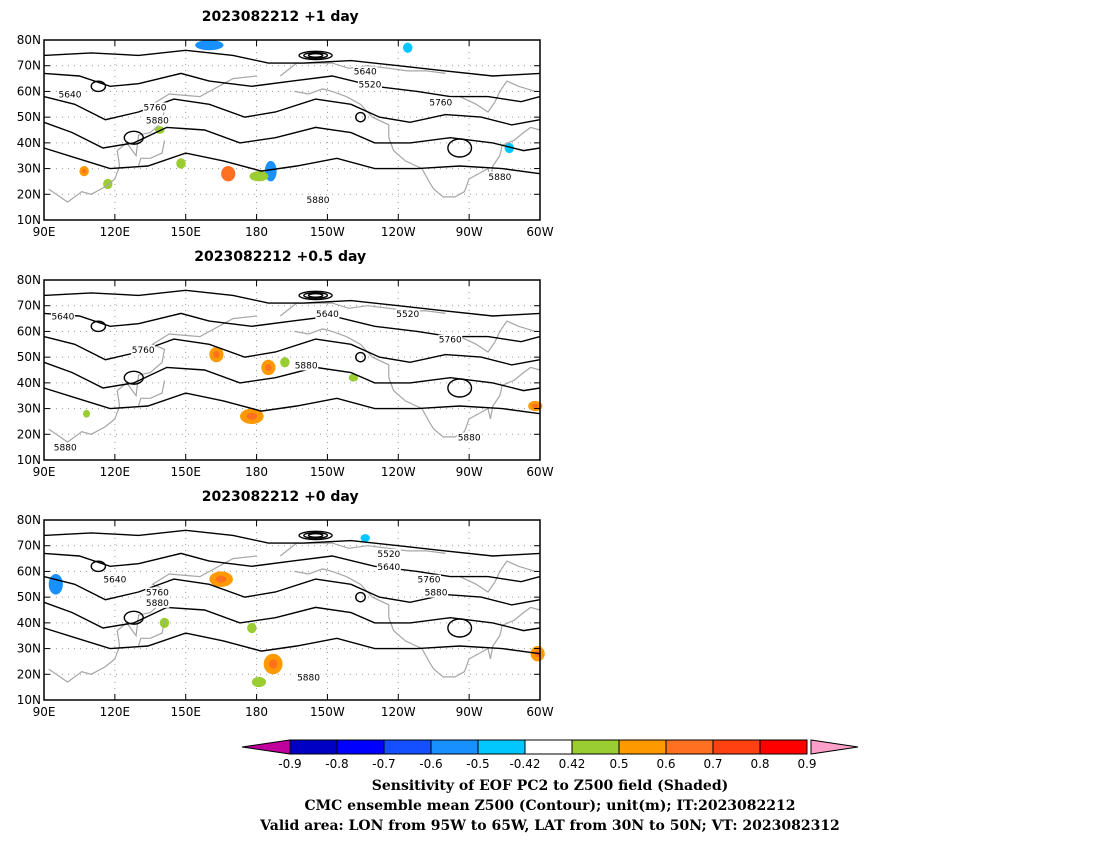 The height and width of the screenshot is (850, 1100). Describe the element at coordinates (256, 472) in the screenshot. I see `lon-label: 180` at that location.